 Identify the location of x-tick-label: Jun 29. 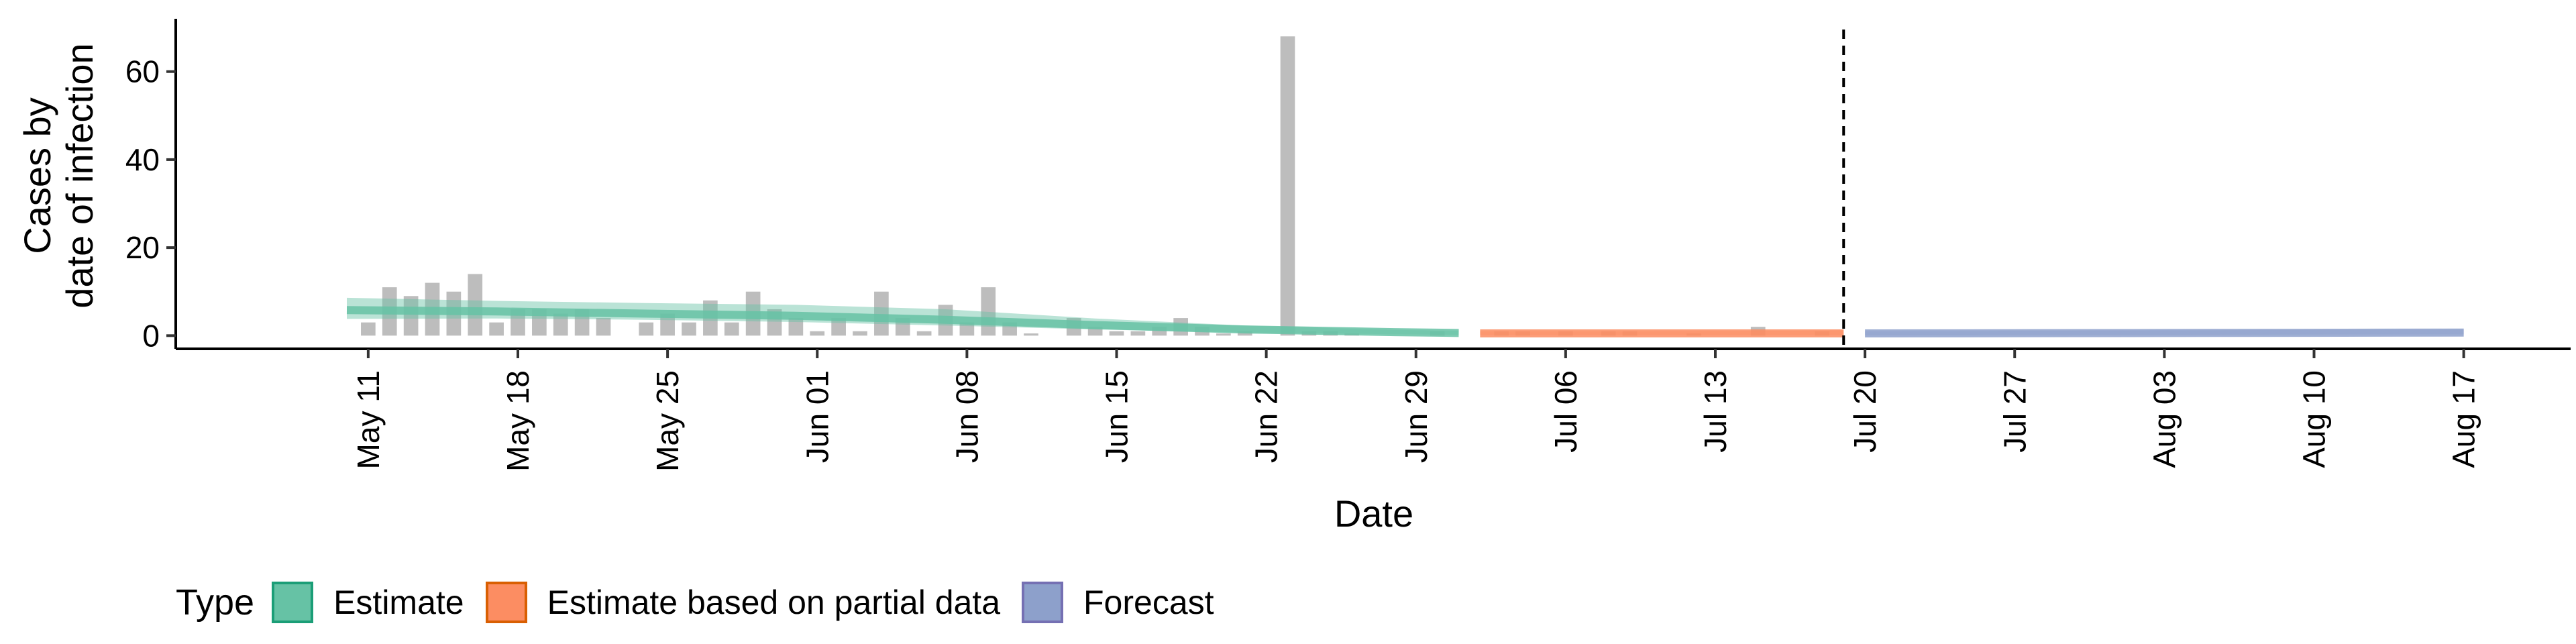
(1416, 416).